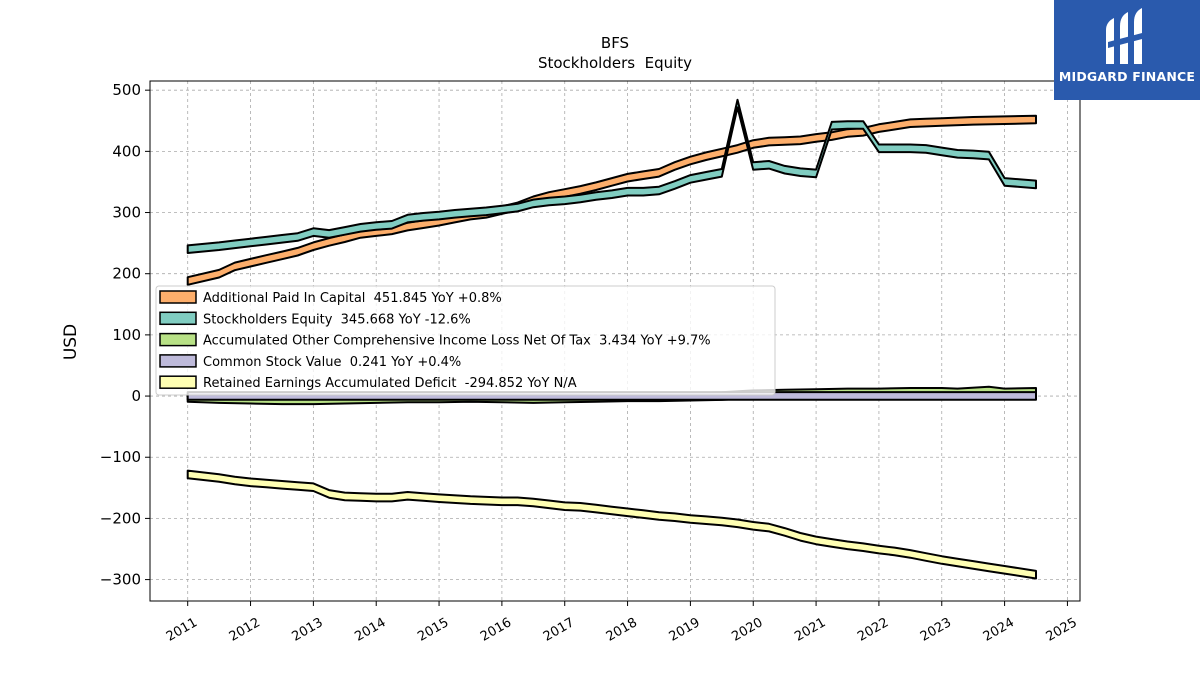 The image size is (1200, 675). I want to click on y-tick-label: 300, so click(126, 213).